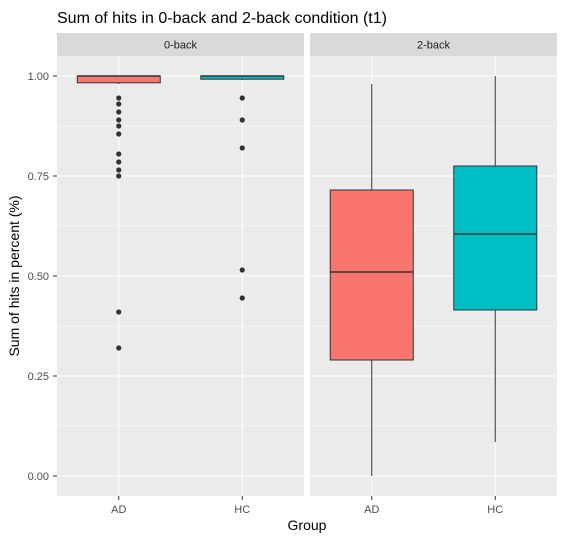 This screenshot has height=542, width=565. I want to click on x-tick-label-2back-hc: HC, so click(495, 510).